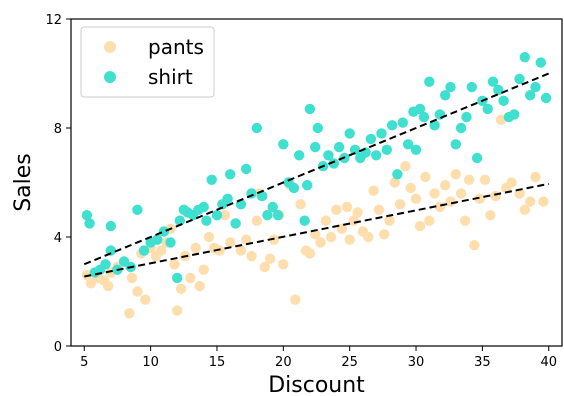 The image size is (564, 396). Describe the element at coordinates (110, 77) in the screenshot. I see `legend-marker-shirt` at that location.